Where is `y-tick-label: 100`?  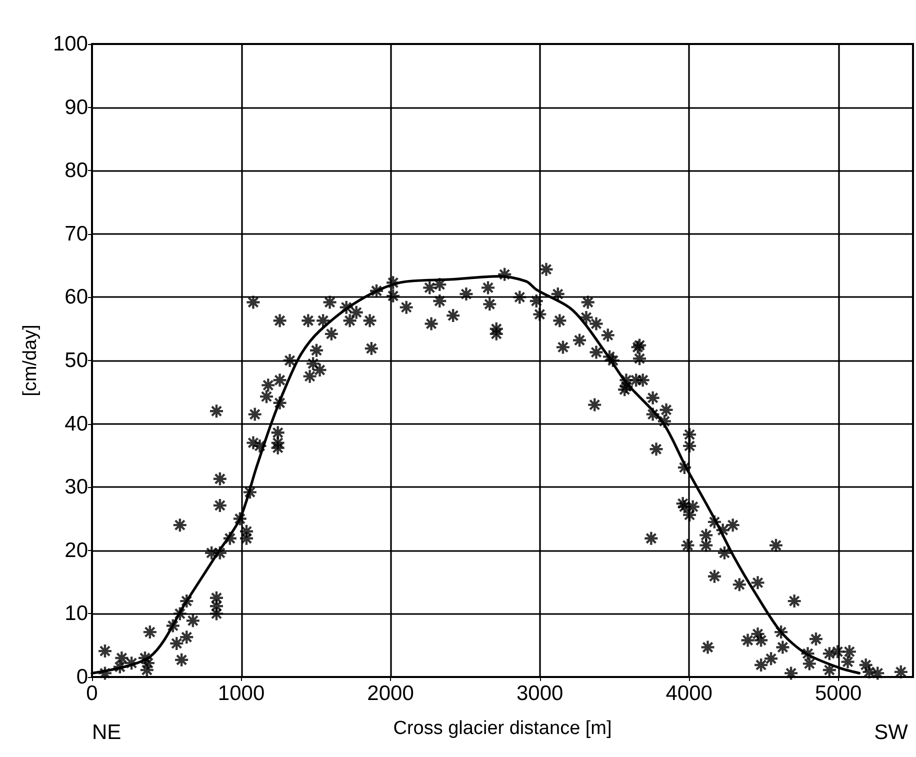 y-tick-label: 100 is located at coordinates (70, 44).